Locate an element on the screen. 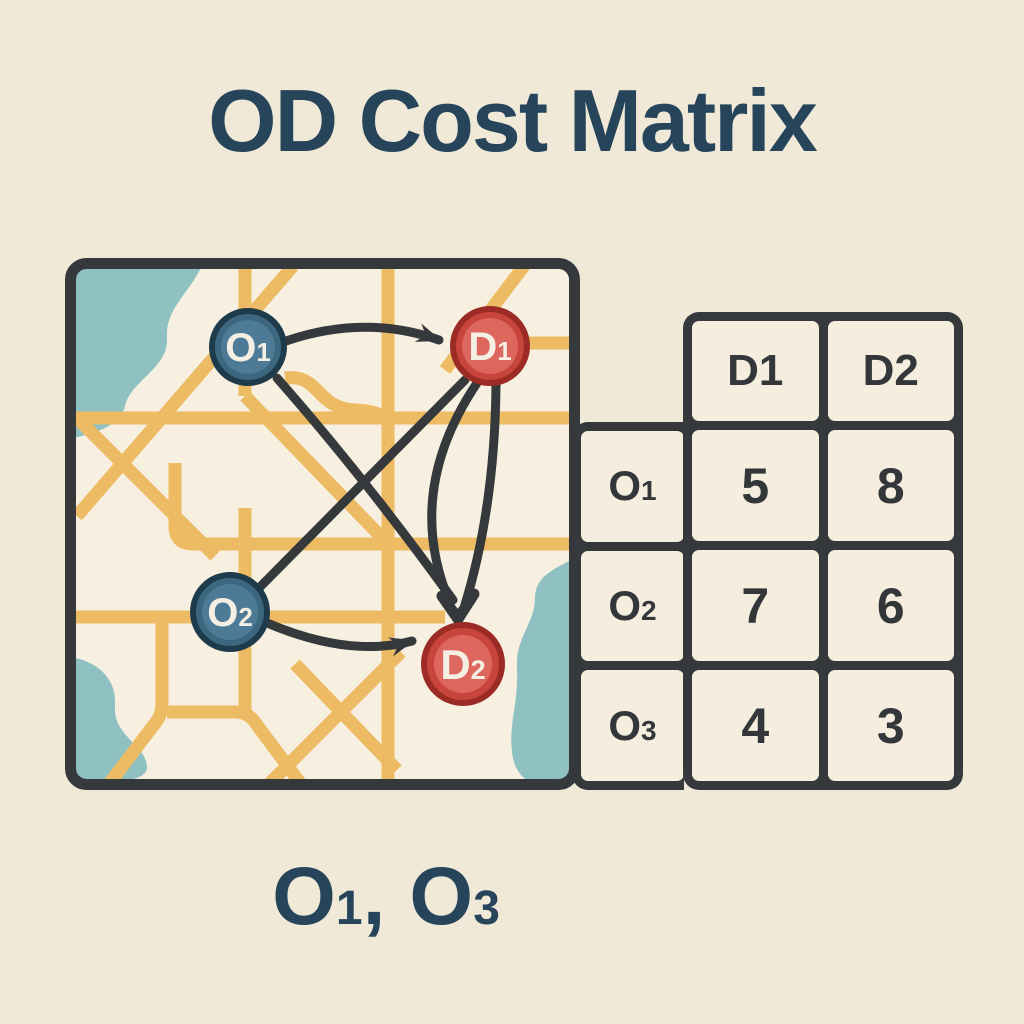 The height and width of the screenshot is (1024, 1024). row-label-text: O3 is located at coordinates (632, 725).